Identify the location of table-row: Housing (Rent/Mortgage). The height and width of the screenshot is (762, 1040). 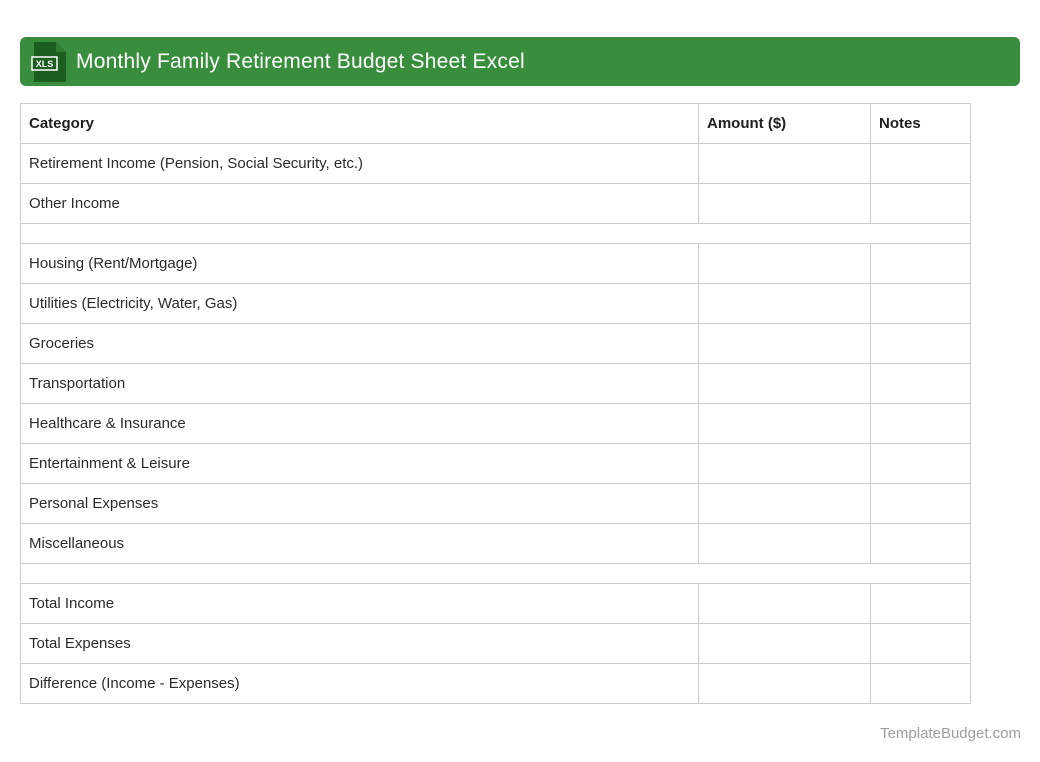
(495, 263).